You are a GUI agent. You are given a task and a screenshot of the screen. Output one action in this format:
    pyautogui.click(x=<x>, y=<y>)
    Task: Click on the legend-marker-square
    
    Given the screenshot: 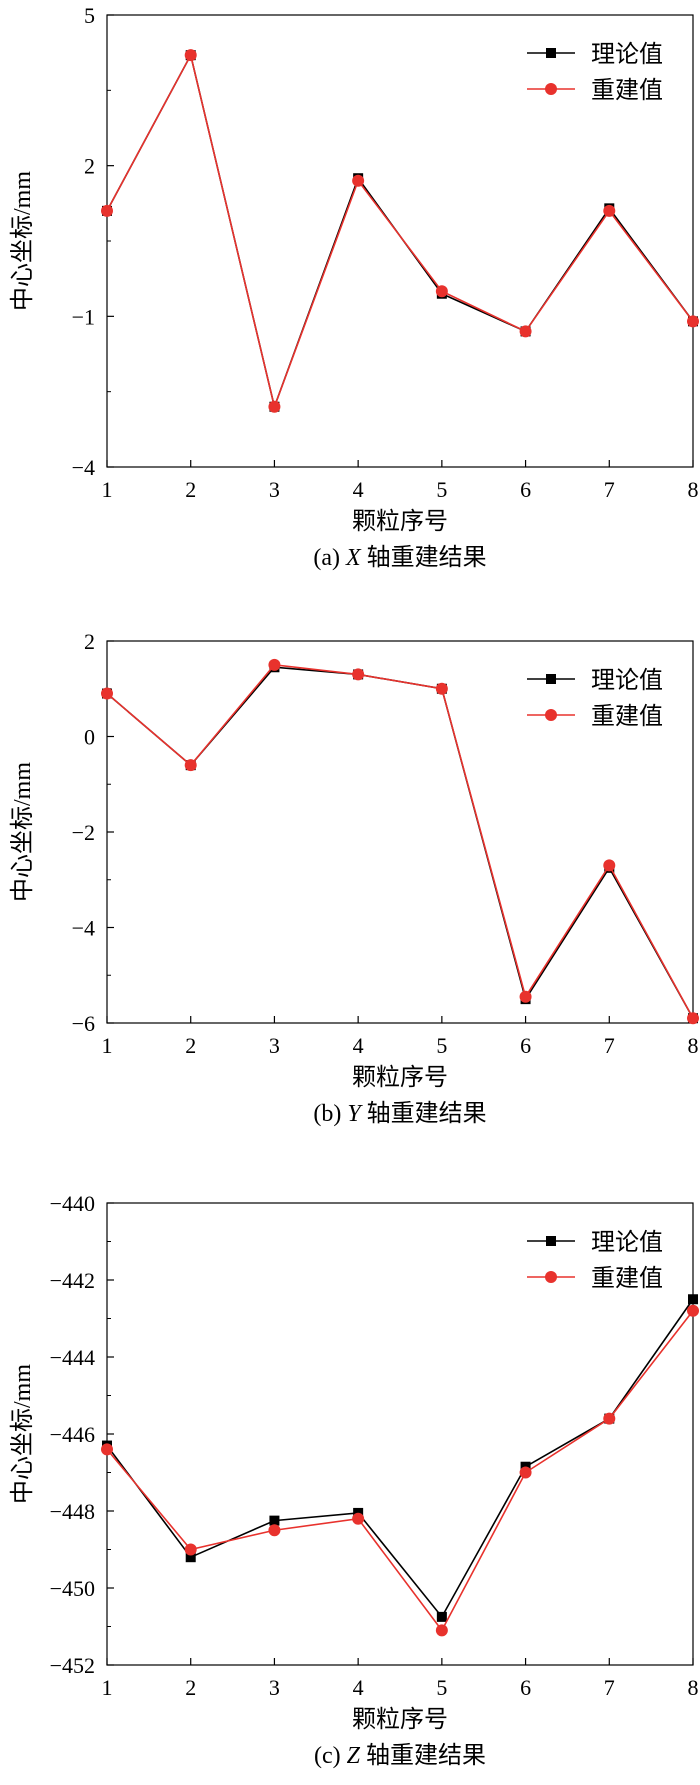 What is the action you would take?
    pyautogui.click(x=551, y=679)
    